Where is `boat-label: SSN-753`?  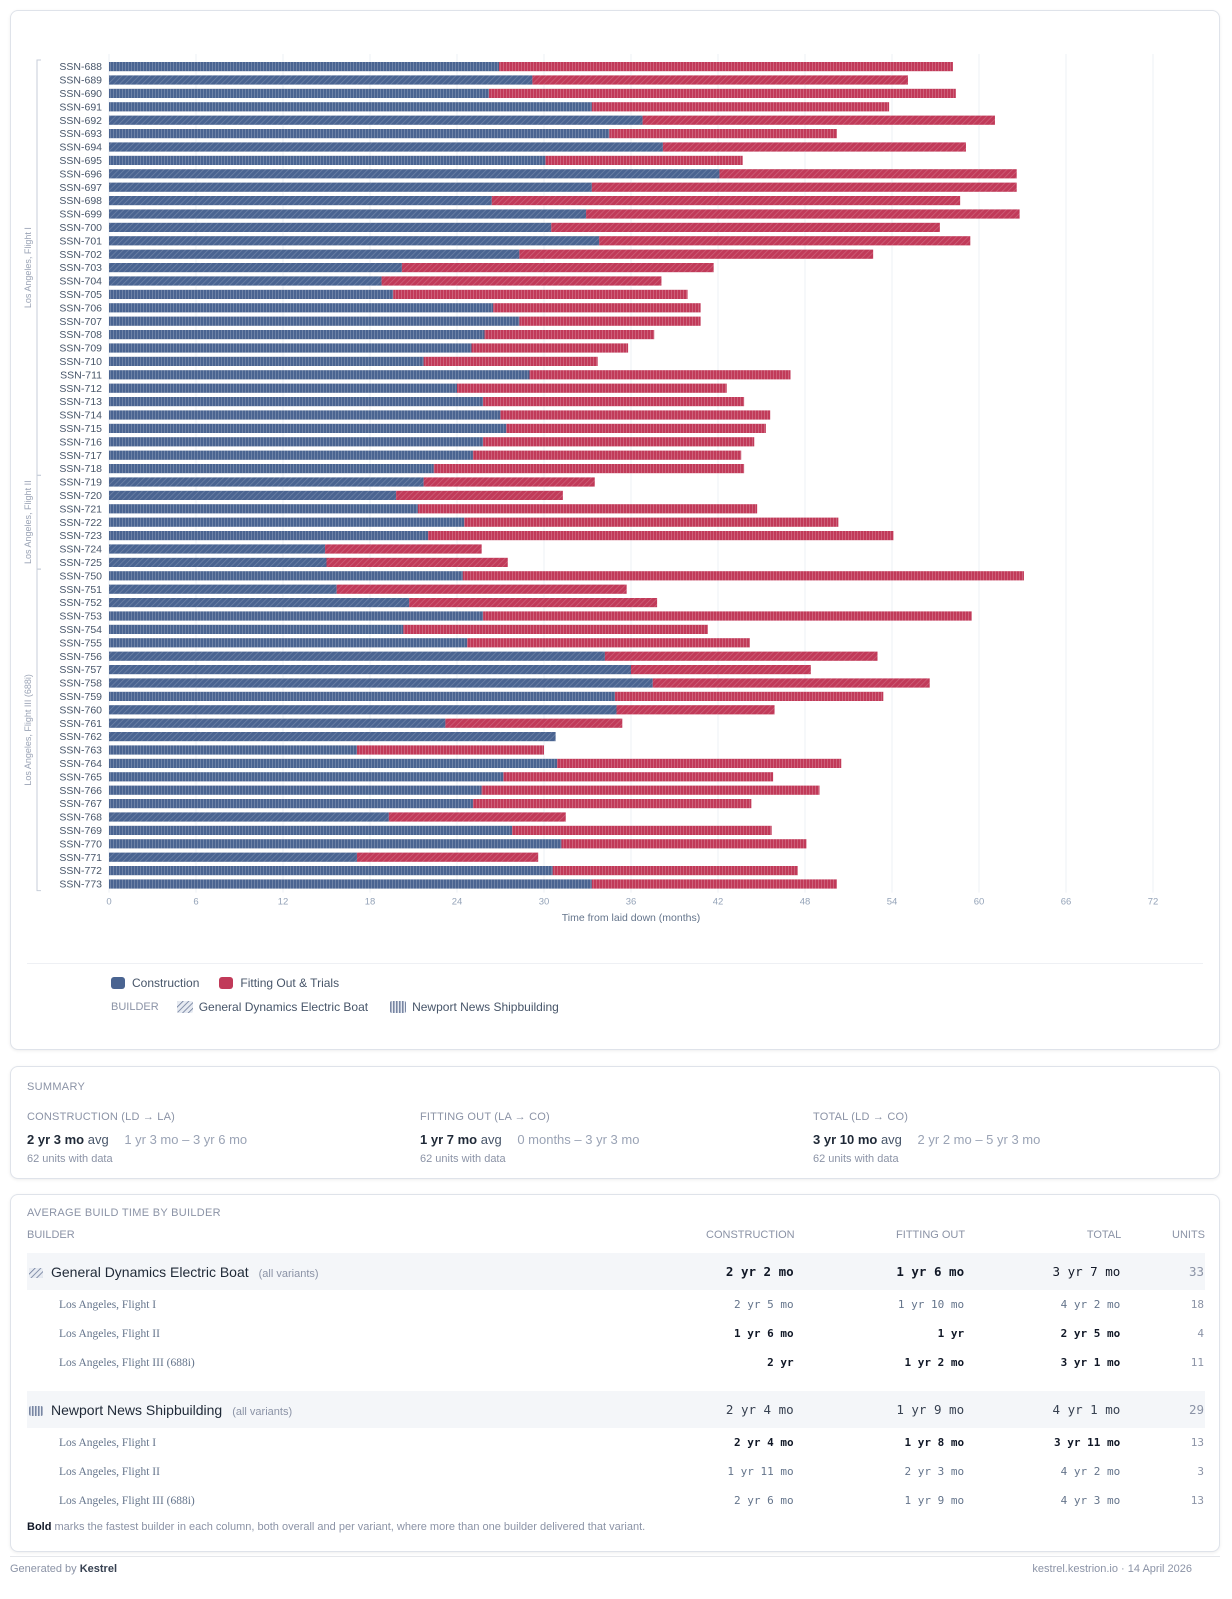
boat-label: SSN-753 is located at coordinates (80, 617).